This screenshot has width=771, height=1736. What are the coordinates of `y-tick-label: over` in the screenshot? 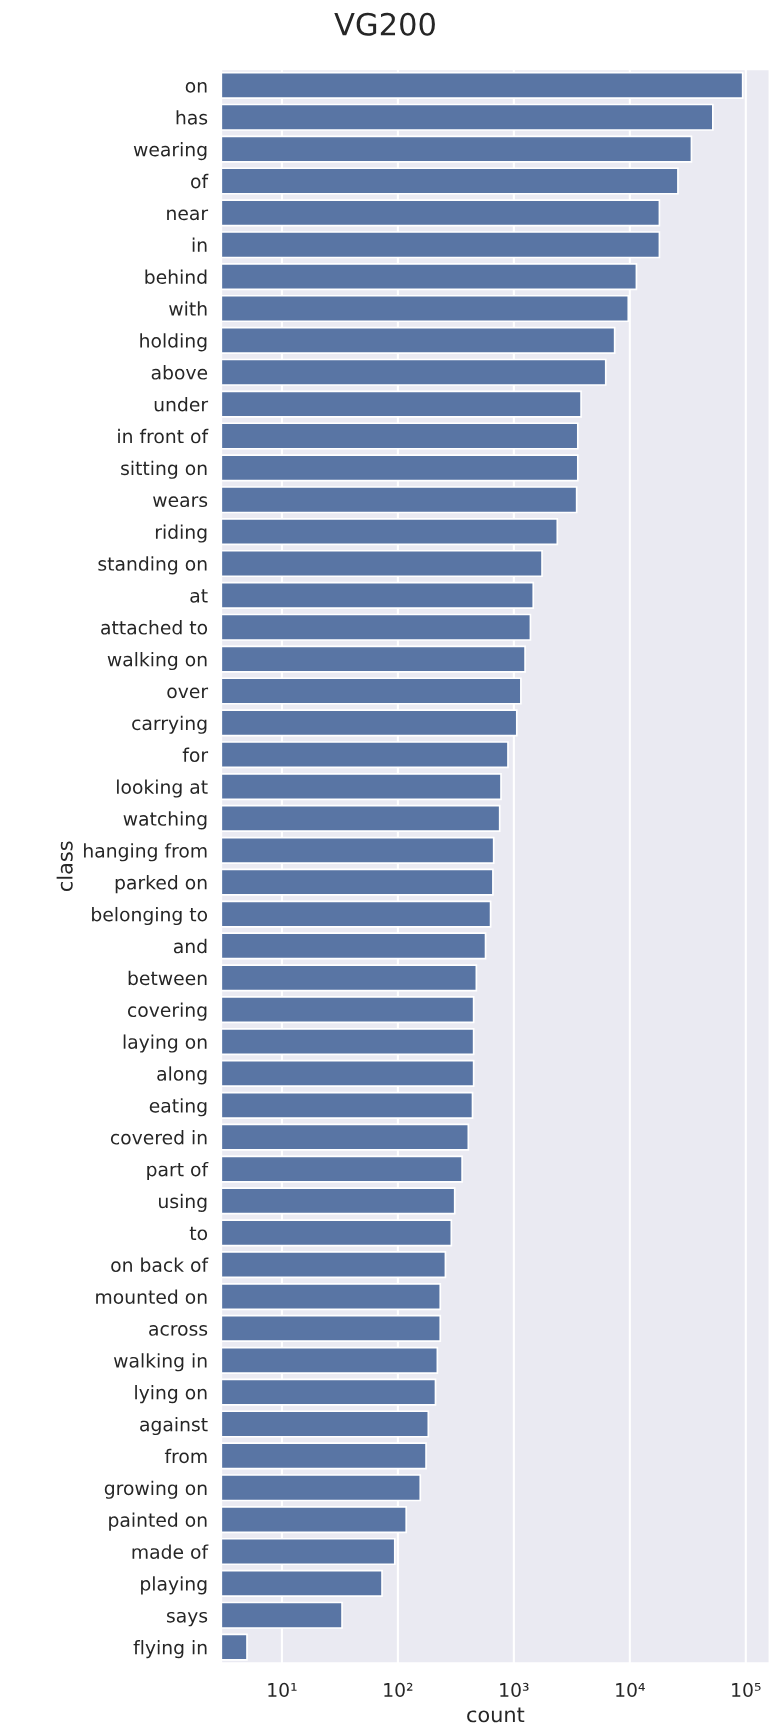 It's located at (188, 693).